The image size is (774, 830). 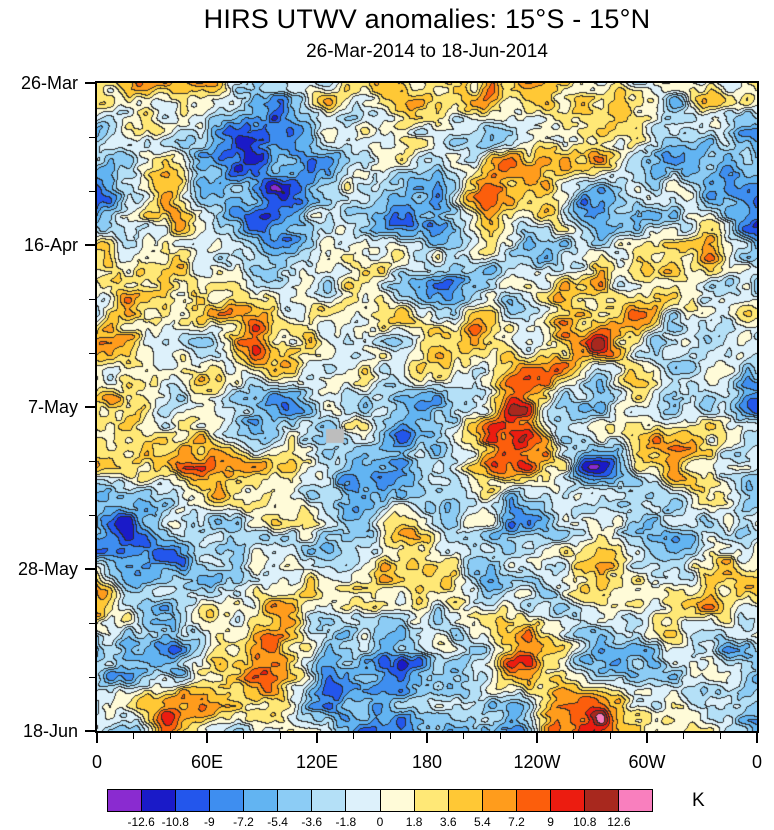 What do you see at coordinates (619, 822) in the screenshot?
I see `colorbar-tick-label: 12.6` at bounding box center [619, 822].